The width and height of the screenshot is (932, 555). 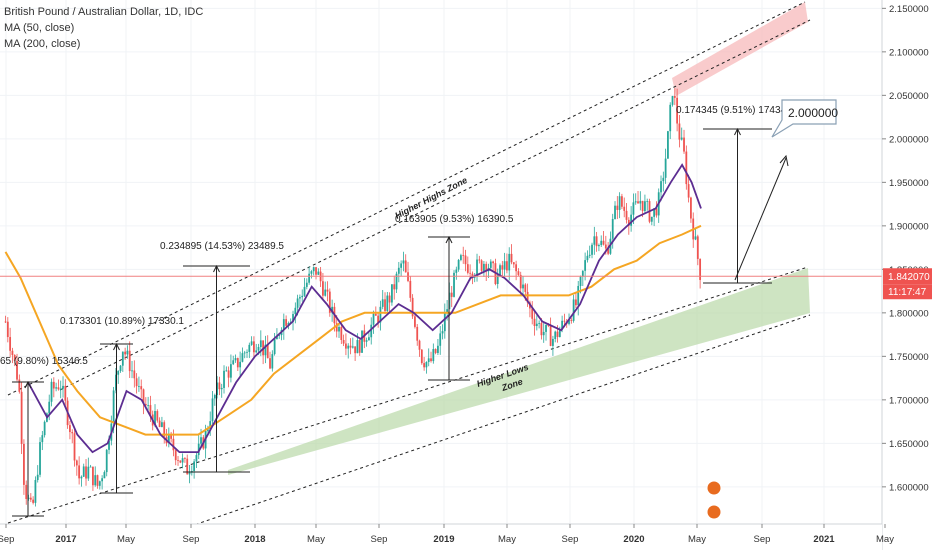 What do you see at coordinates (714, 500) in the screenshot?
I see `event-markers` at bounding box center [714, 500].